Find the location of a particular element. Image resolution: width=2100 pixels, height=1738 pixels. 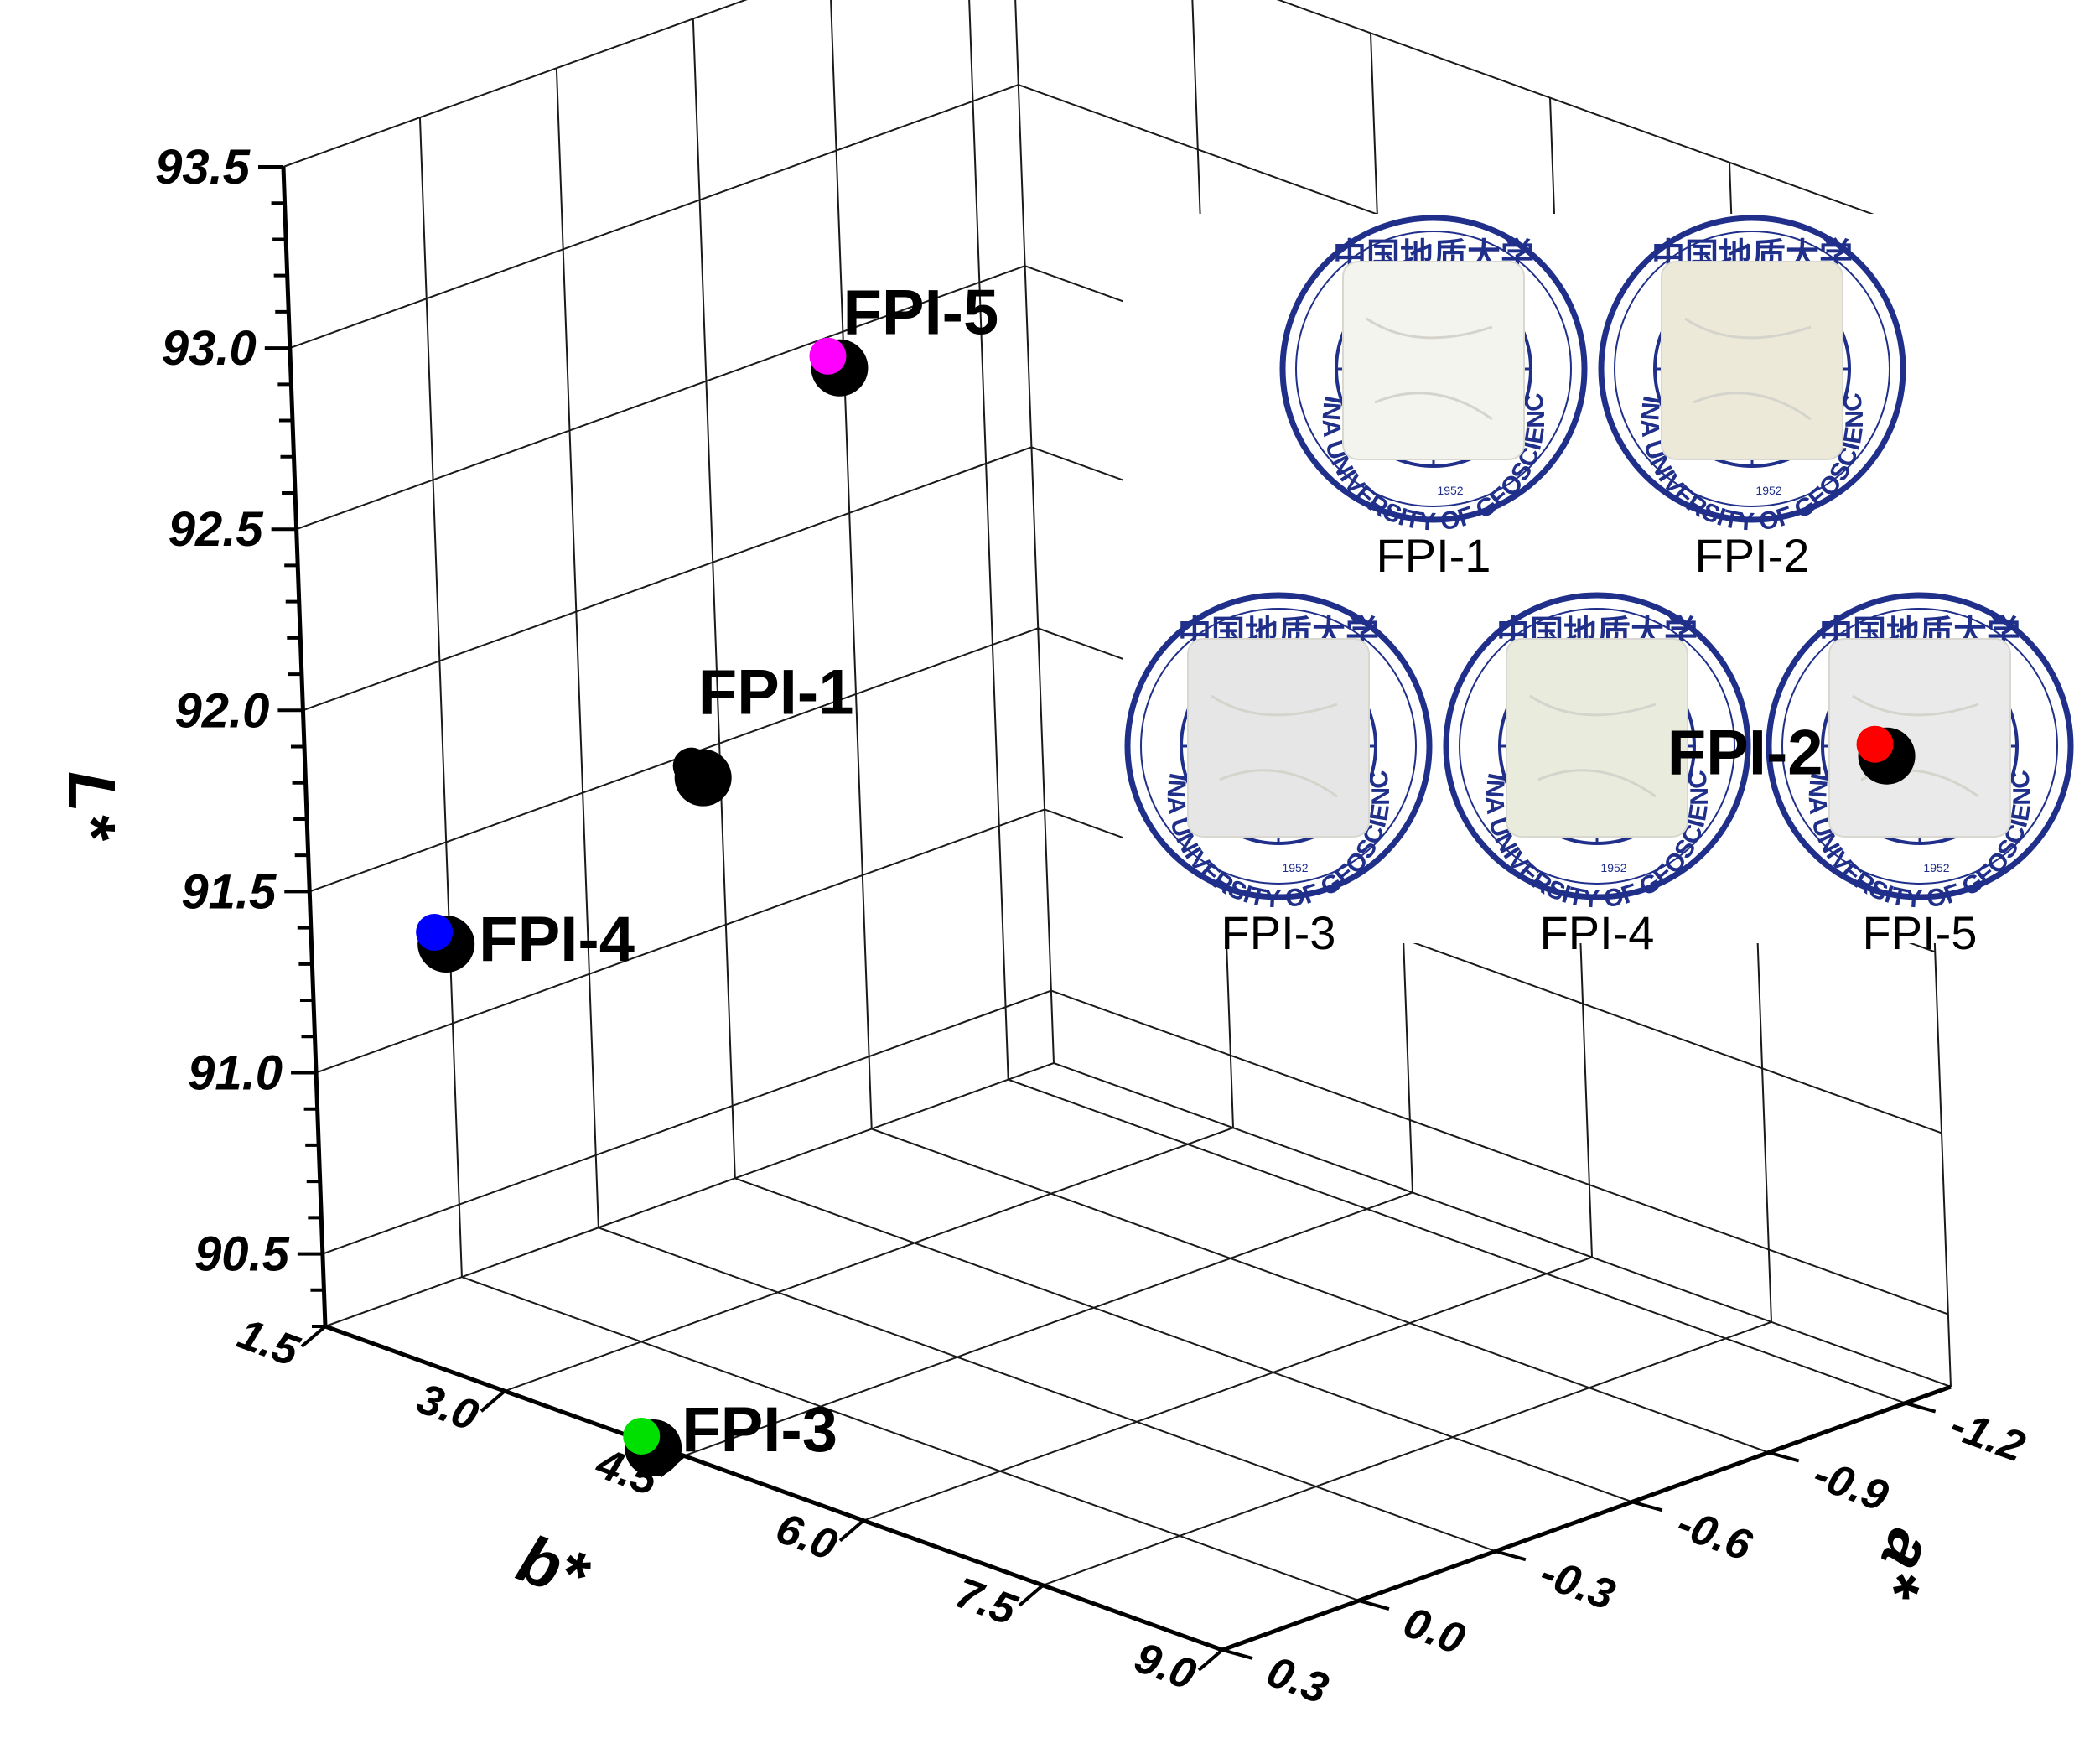

data-point-fpi-5: FPI-5 is located at coordinates (903, 338).